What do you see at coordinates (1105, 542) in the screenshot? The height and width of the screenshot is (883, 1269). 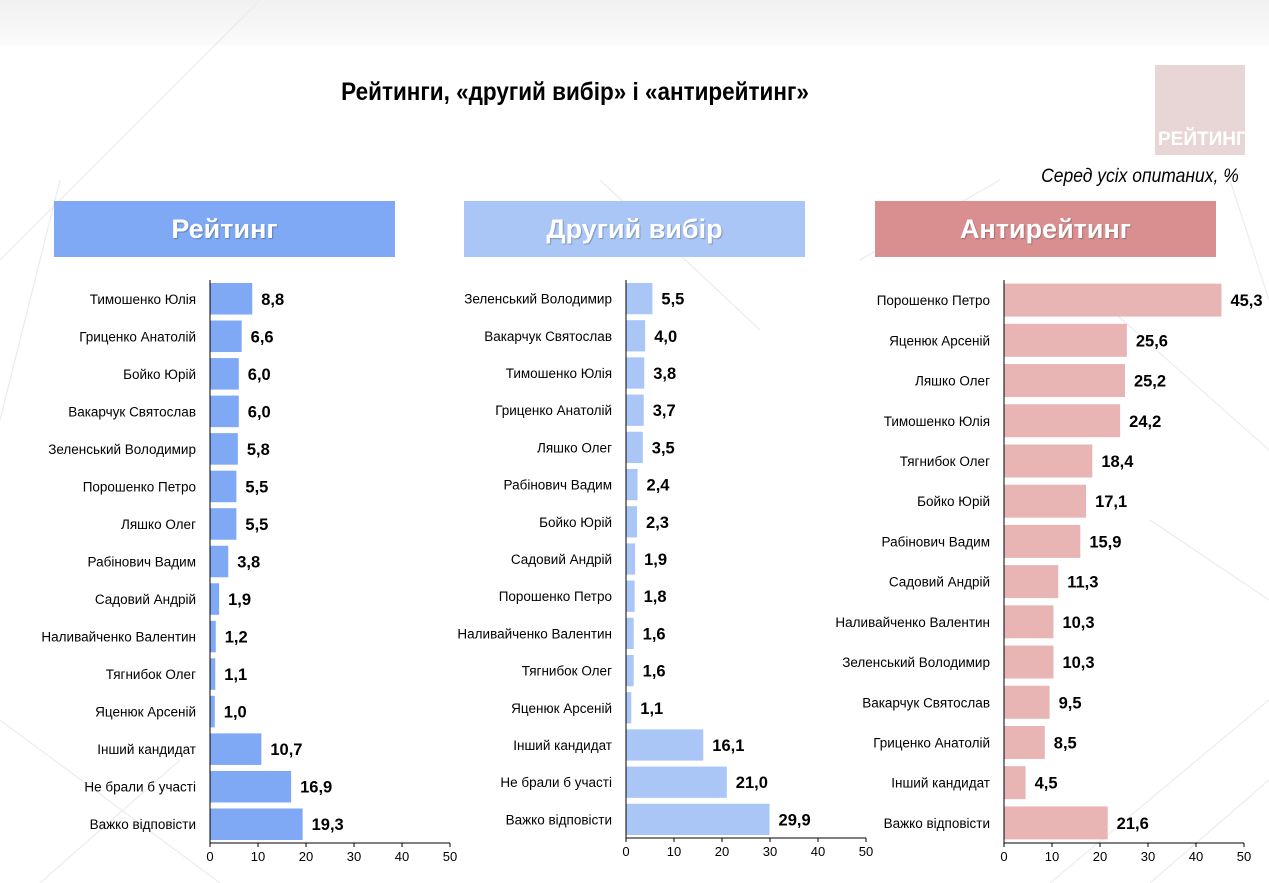 I see `anti-value-label: 15,9` at bounding box center [1105, 542].